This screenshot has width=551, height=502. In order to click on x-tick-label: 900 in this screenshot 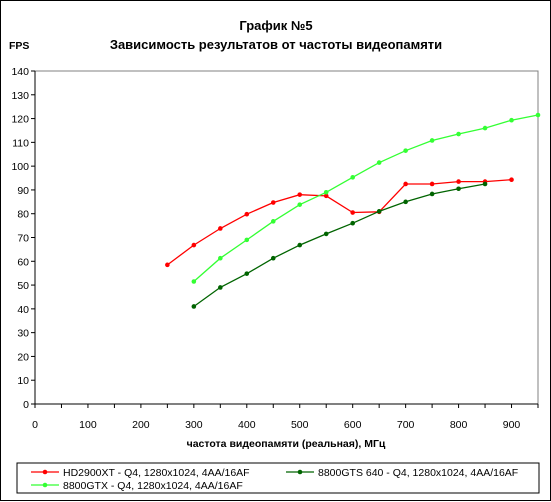, I will do `click(512, 425)`.